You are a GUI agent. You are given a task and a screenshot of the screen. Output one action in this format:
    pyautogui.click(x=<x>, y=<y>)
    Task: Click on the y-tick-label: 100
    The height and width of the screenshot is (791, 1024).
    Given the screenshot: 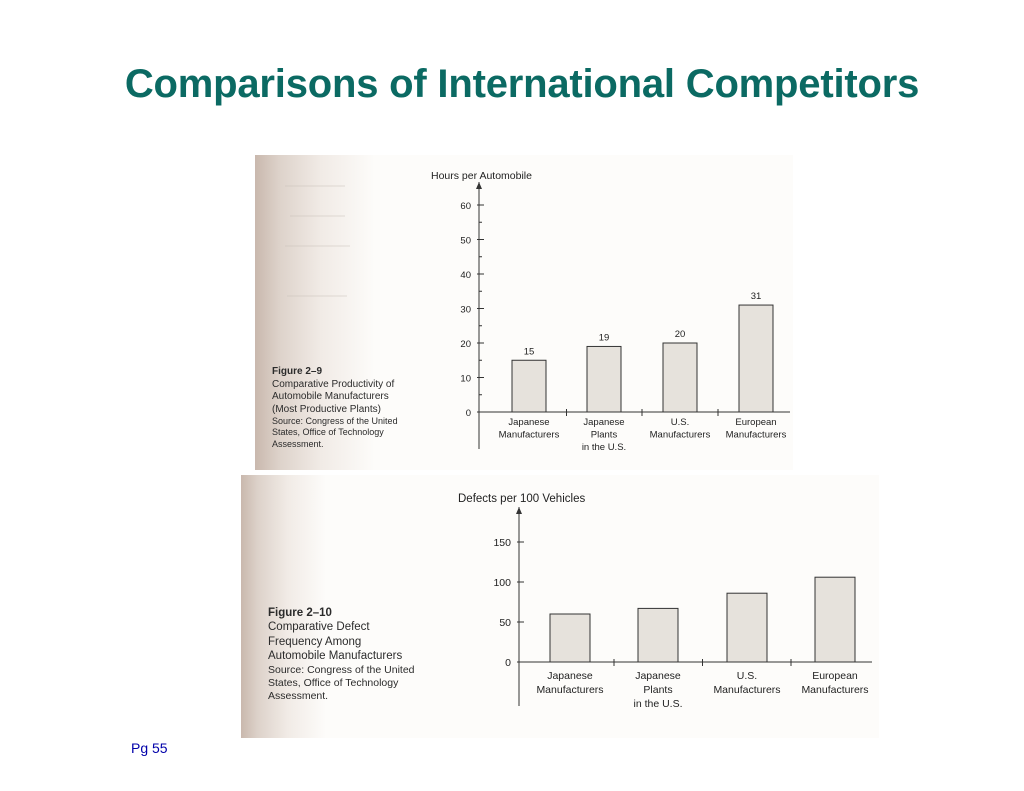 What is the action you would take?
    pyautogui.click(x=502, y=583)
    